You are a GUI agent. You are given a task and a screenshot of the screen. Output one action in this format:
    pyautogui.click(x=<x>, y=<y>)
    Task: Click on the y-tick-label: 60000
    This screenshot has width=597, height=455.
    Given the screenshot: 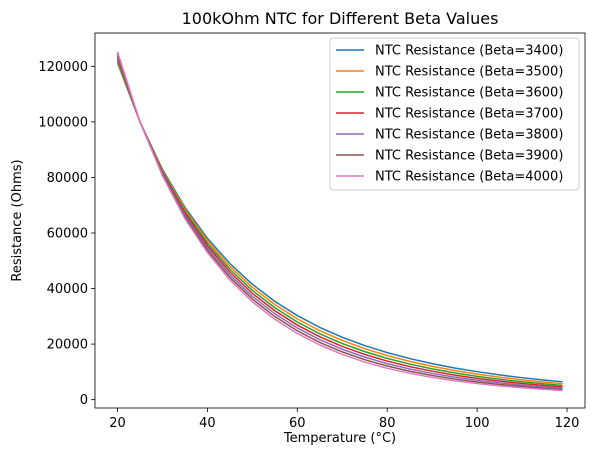 What is the action you would take?
    pyautogui.click(x=67, y=234)
    